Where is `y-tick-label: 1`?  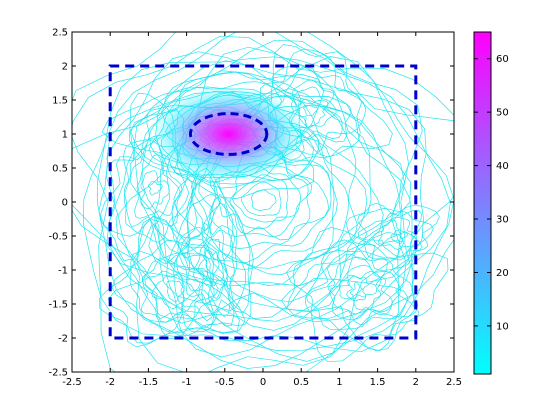 y-tick-label: 1 is located at coordinates (65, 135).